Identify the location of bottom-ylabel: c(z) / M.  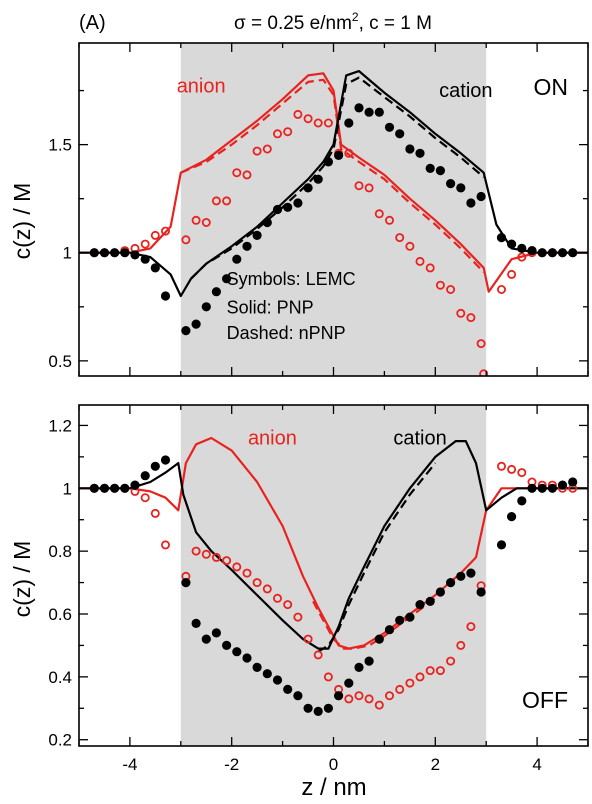
(22, 579).